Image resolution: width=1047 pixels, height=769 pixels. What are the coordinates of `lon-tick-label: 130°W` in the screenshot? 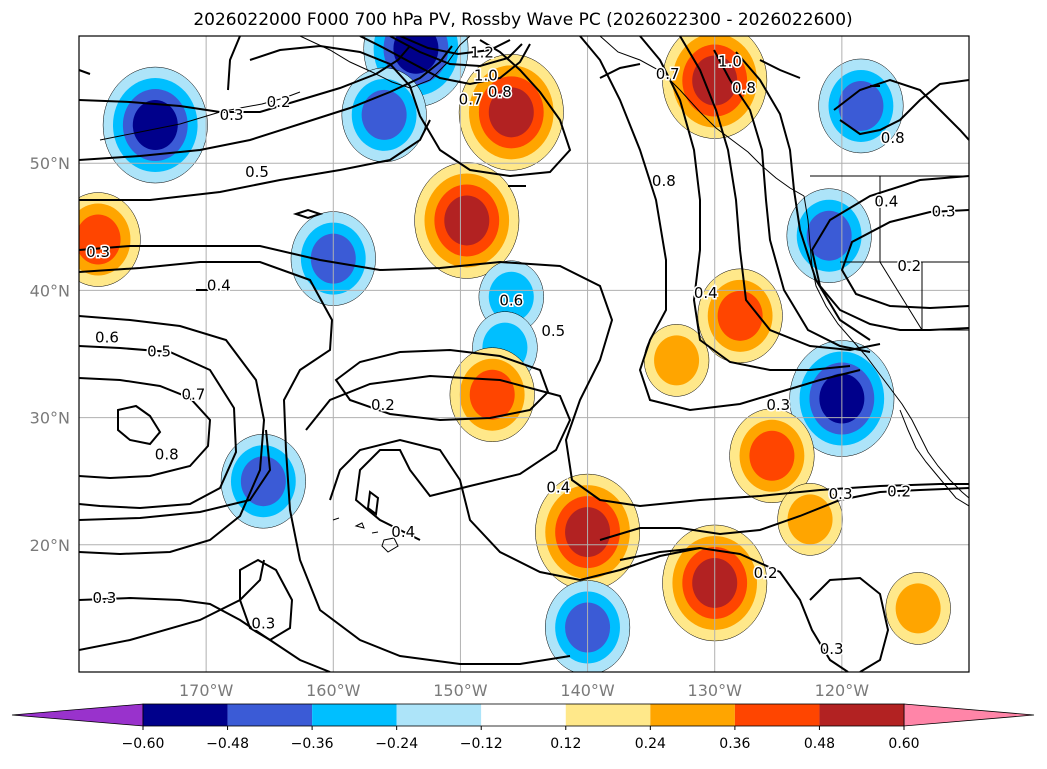 It's located at (715, 690).